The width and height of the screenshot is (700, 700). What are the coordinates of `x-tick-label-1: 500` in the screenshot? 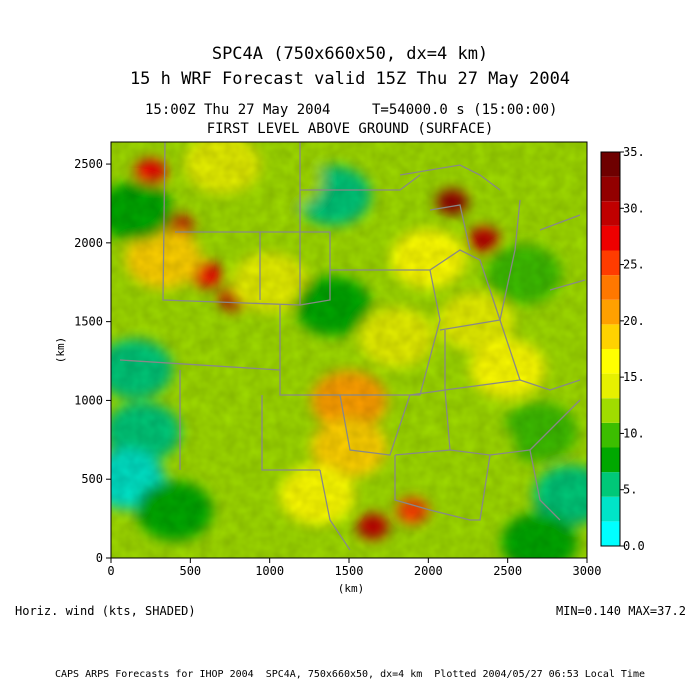 It's located at (190, 571).